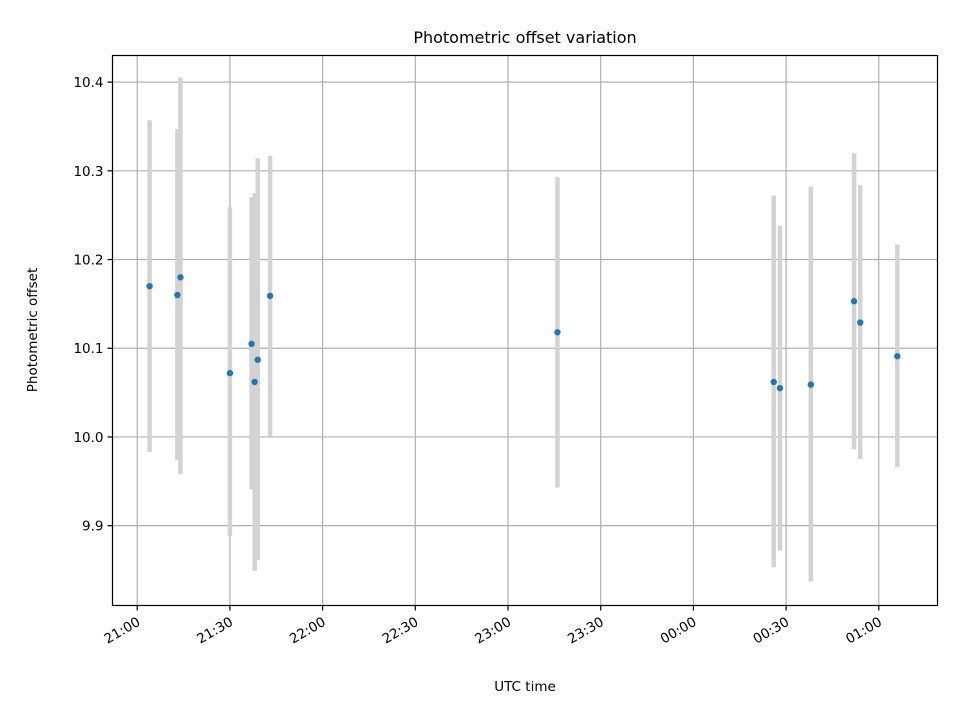 This screenshot has width=960, height=720. What do you see at coordinates (88, 261) in the screenshot?
I see `y-tick-label: 10.2` at bounding box center [88, 261].